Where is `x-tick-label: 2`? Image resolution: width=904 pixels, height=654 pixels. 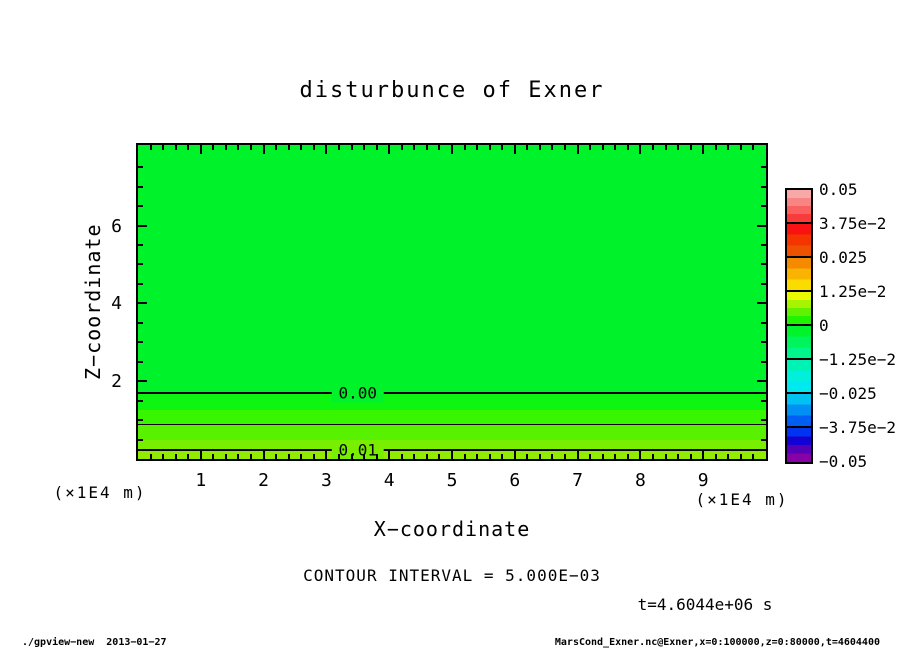 x-tick-label: 2 is located at coordinates (264, 480).